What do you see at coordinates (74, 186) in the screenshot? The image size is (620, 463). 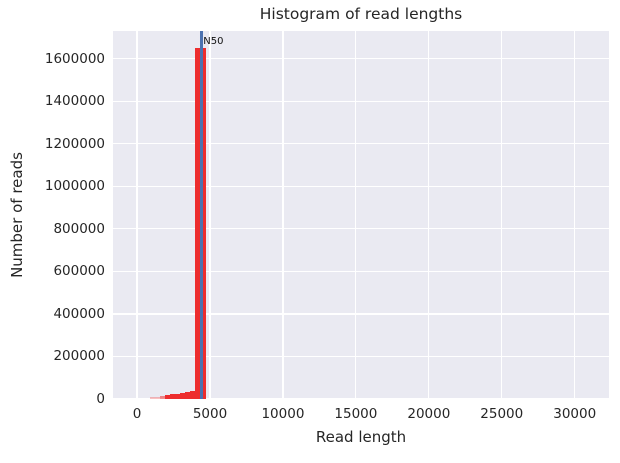 I see `y-tick-label: 1000000` at bounding box center [74, 186].